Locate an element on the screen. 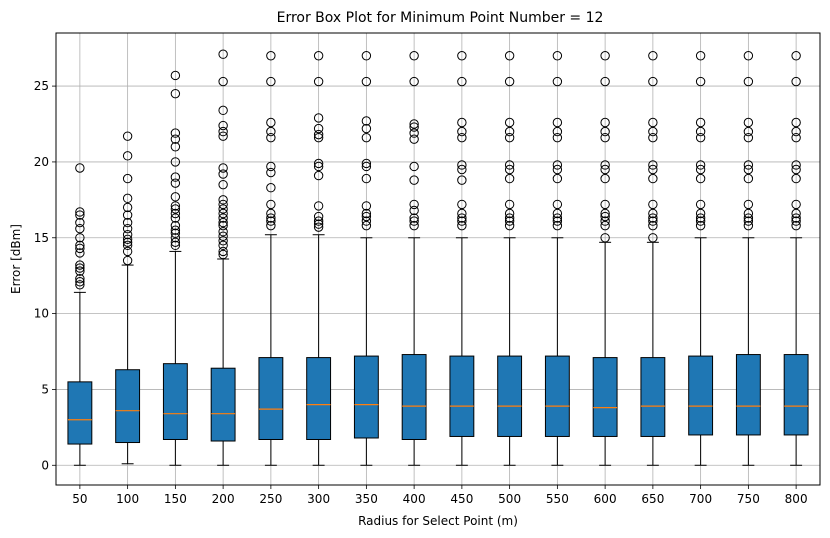 This screenshot has height=538, width=830. y-tick-label: 5 is located at coordinates (45, 389).